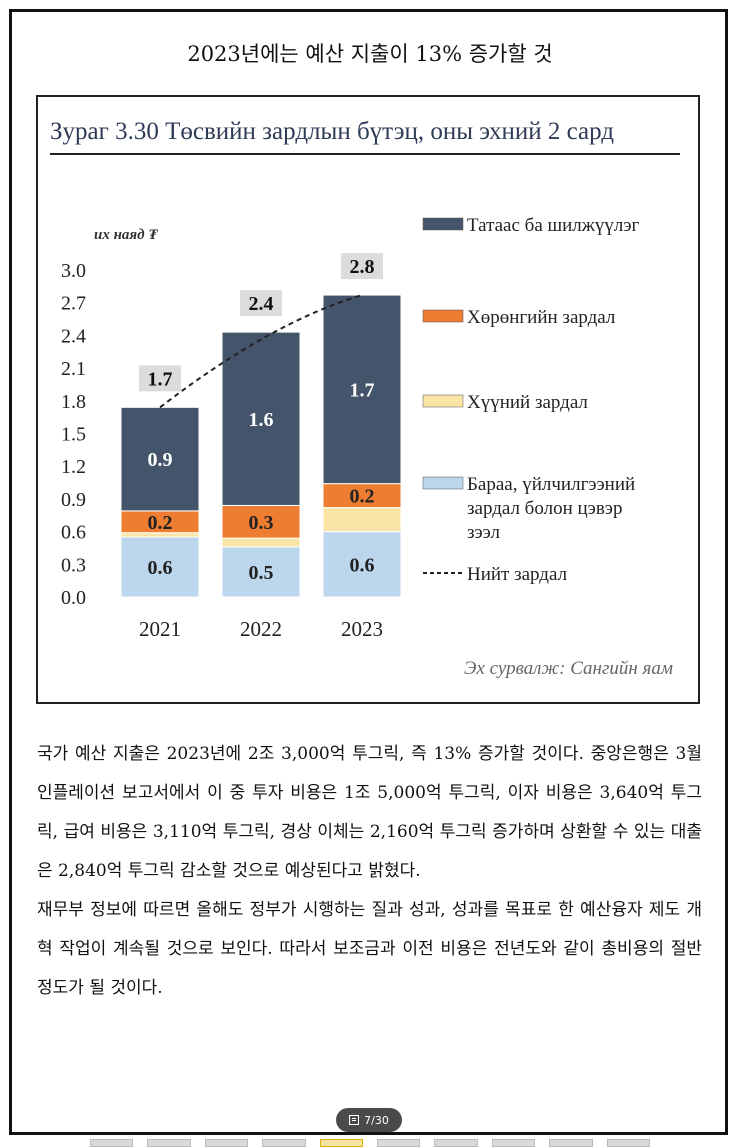 The image size is (740, 1147). I want to click on chart-source: Эх сурвалж: Сангийн яам, so click(568, 668).